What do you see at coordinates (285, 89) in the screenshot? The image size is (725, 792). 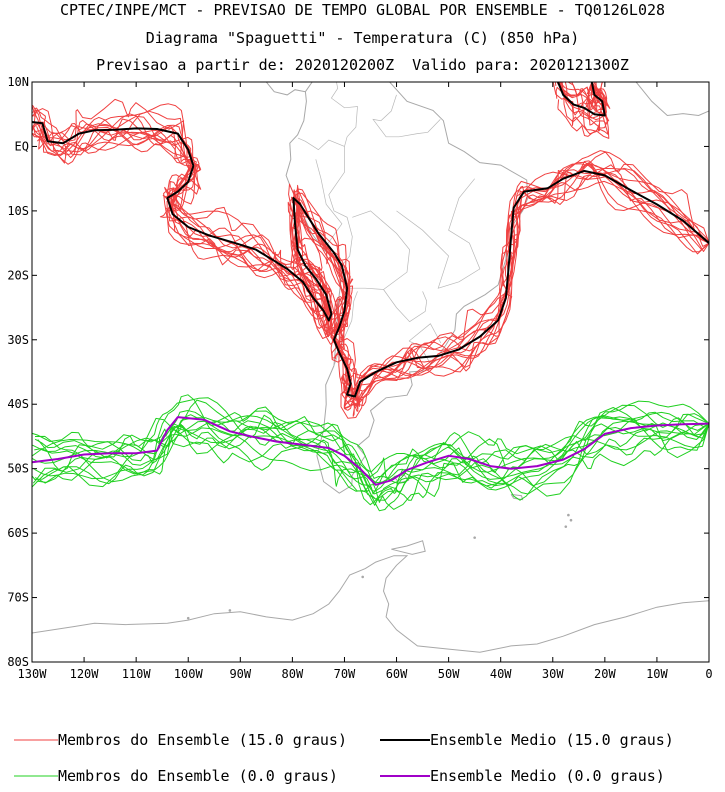 I see `central-america-coastline` at bounding box center [285, 89].